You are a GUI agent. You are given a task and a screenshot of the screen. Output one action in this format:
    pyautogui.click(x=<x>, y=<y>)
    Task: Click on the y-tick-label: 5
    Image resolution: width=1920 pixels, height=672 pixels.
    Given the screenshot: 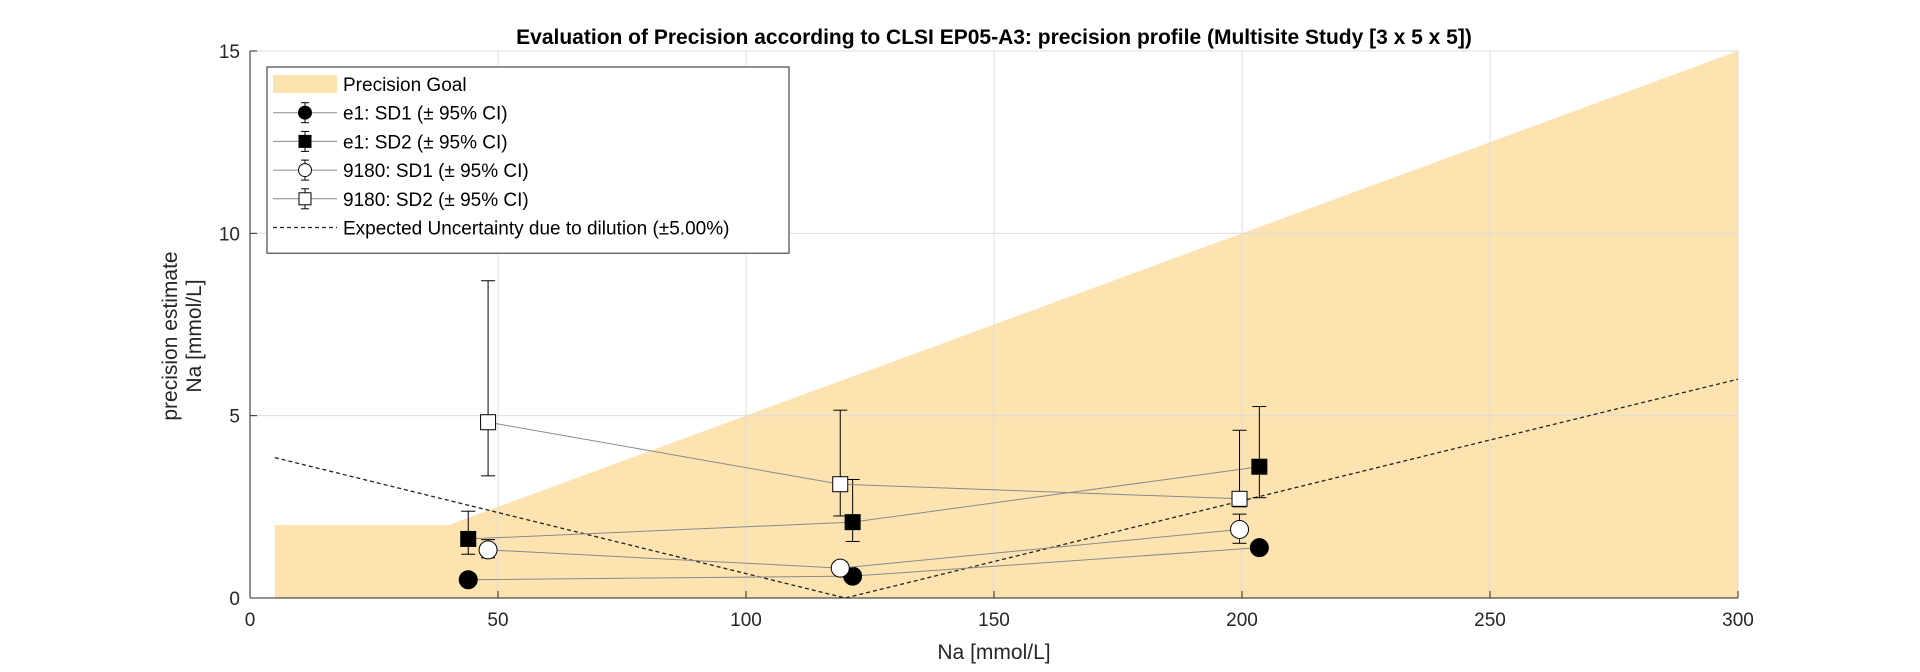 What is the action you would take?
    pyautogui.click(x=234, y=417)
    